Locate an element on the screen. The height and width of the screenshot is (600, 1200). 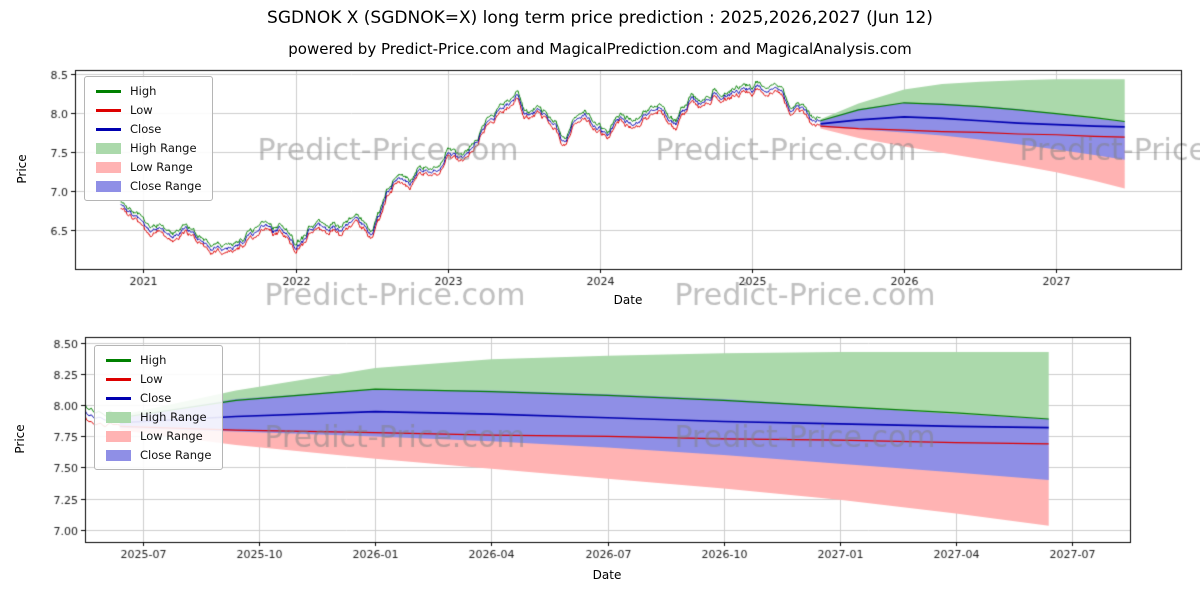
bottom-y-axis-label: Price is located at coordinates (20, 439).